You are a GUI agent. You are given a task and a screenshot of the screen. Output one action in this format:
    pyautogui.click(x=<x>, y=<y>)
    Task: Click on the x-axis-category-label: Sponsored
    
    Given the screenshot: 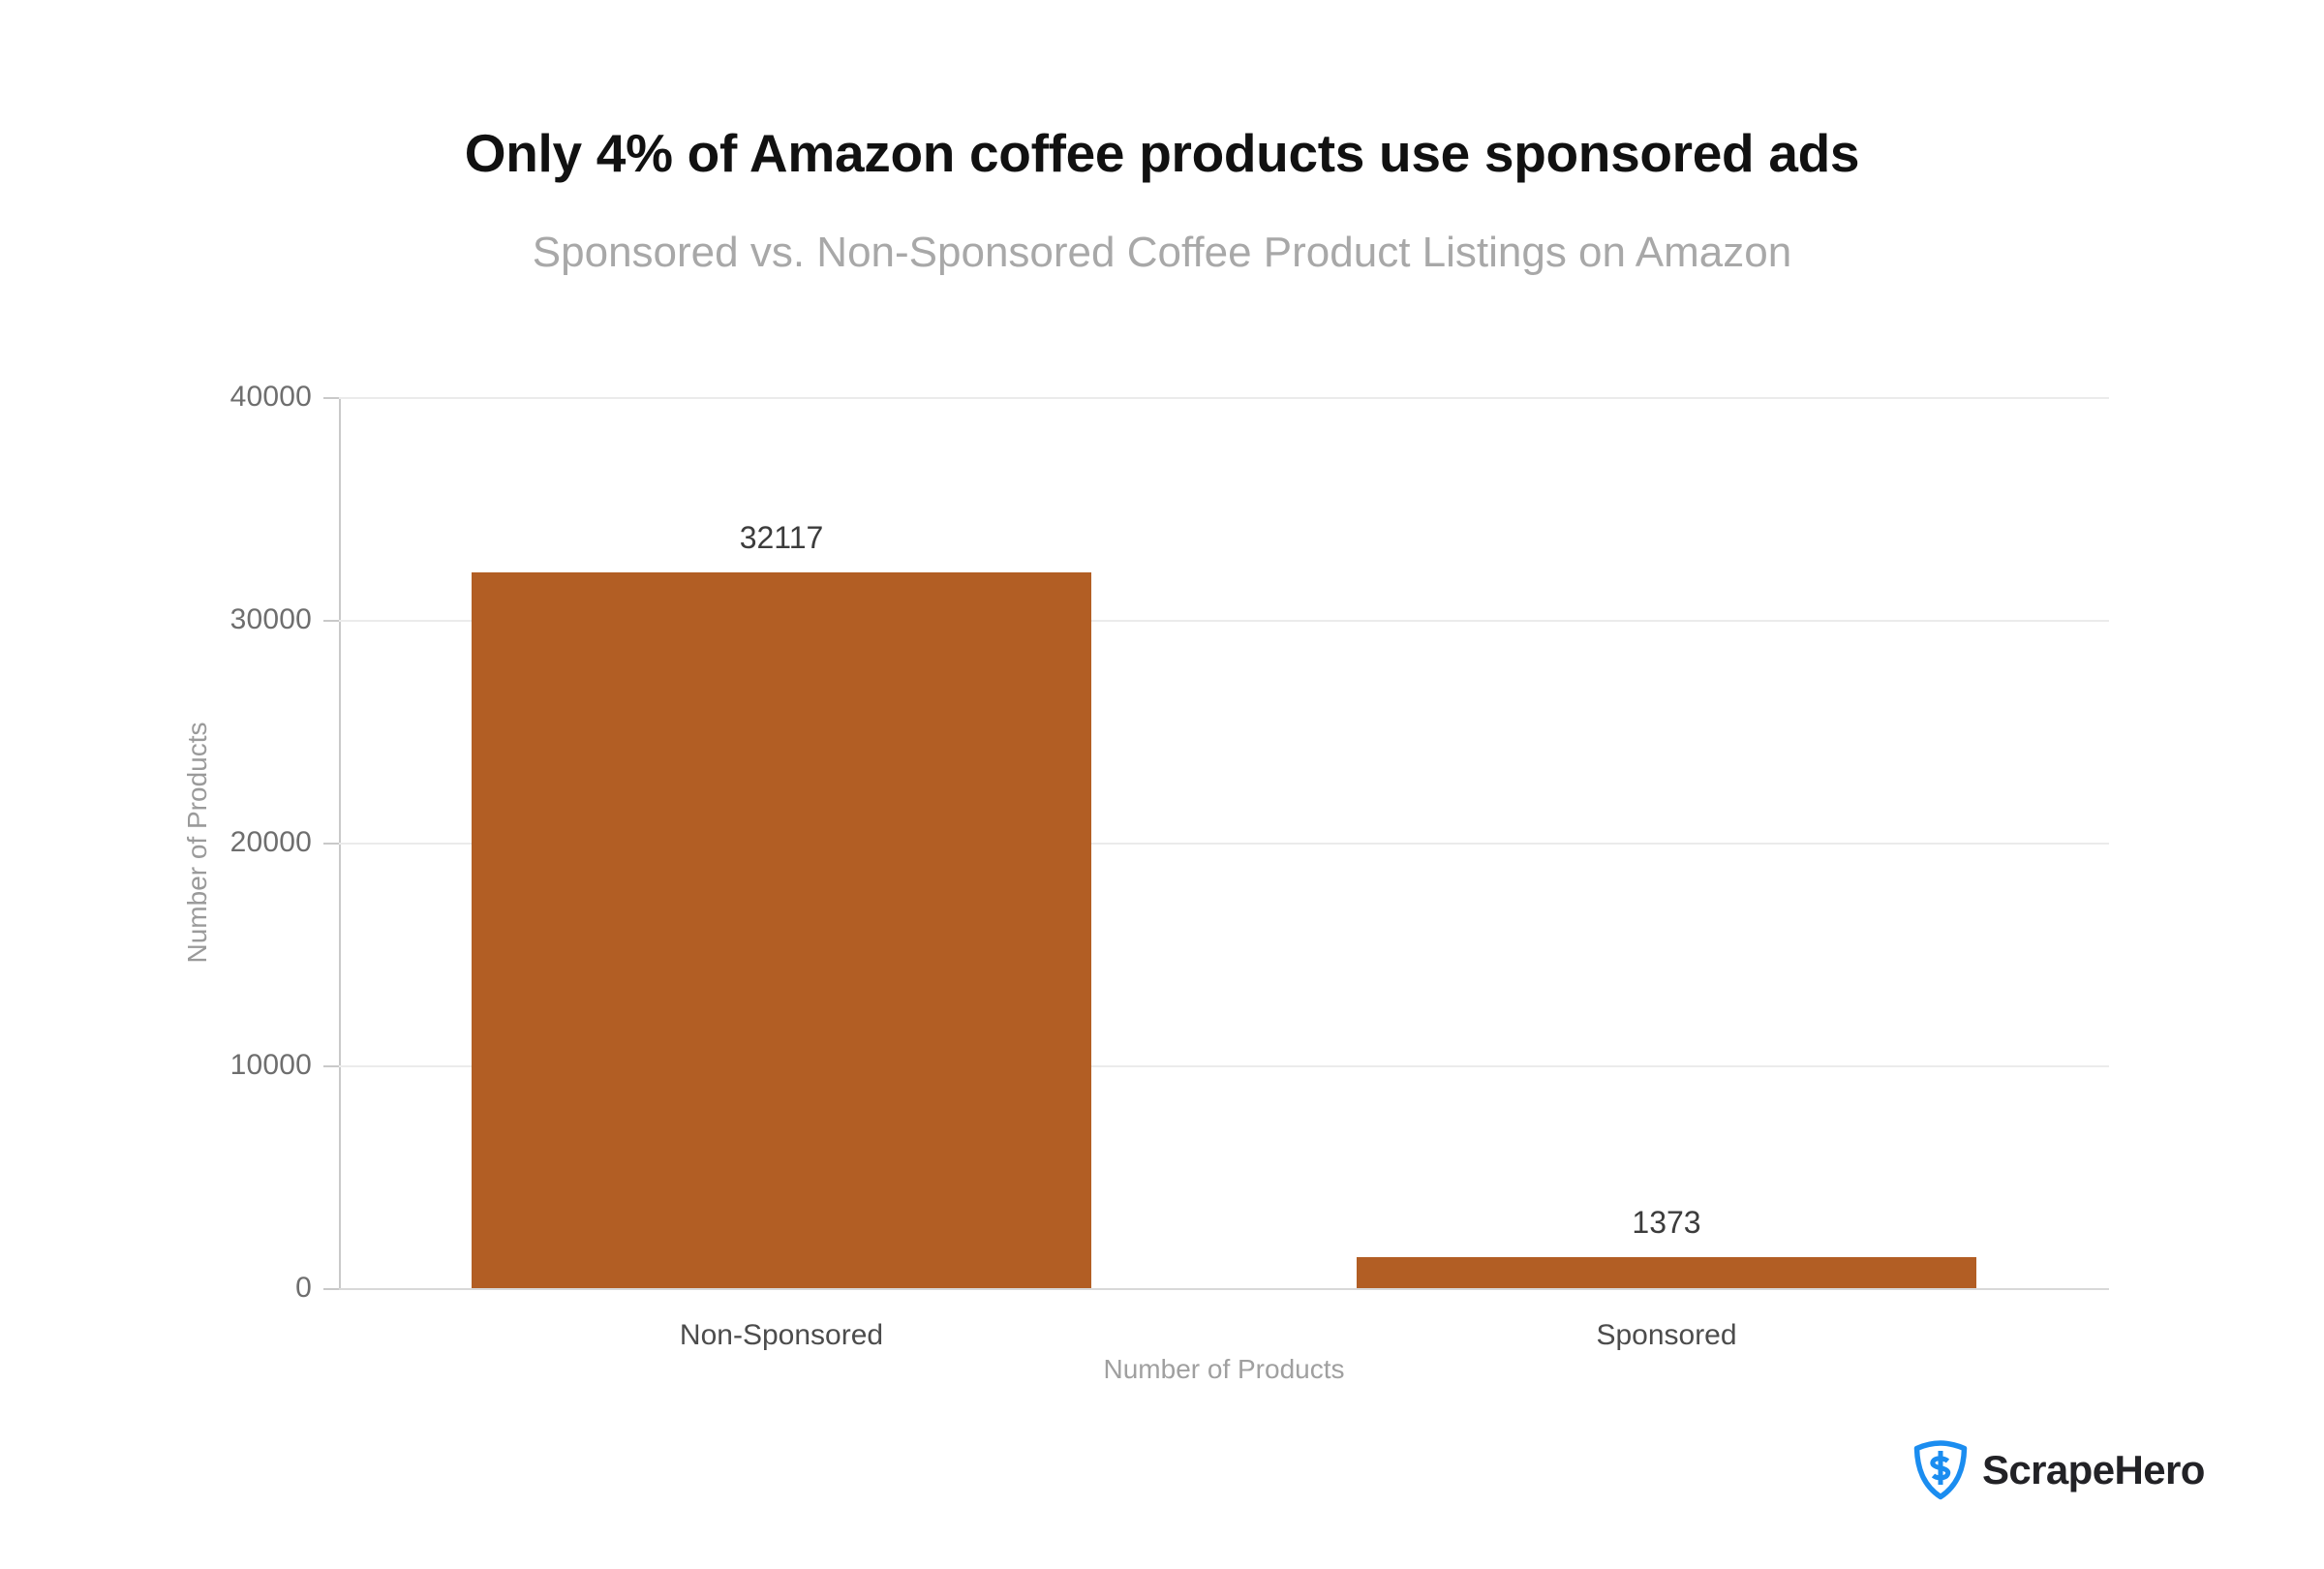 What is the action you would take?
    pyautogui.click(x=1667, y=1335)
    